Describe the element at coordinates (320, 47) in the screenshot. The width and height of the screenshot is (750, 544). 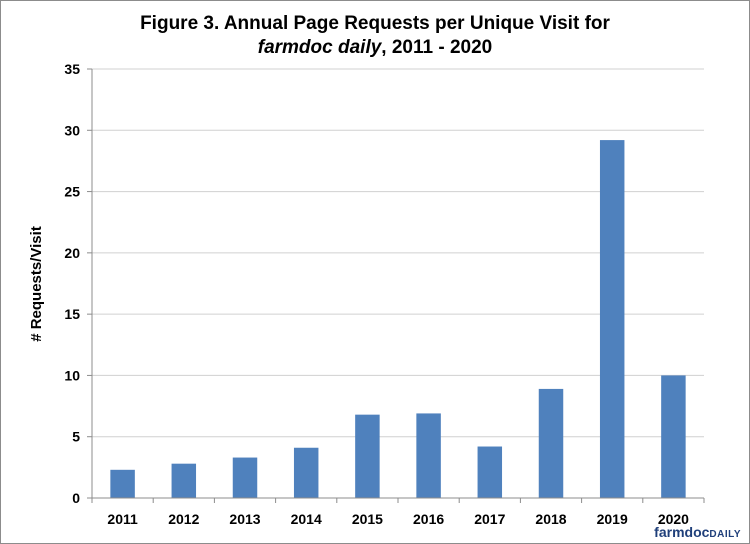
I see `chart-title-italic: farmdoc daily` at that location.